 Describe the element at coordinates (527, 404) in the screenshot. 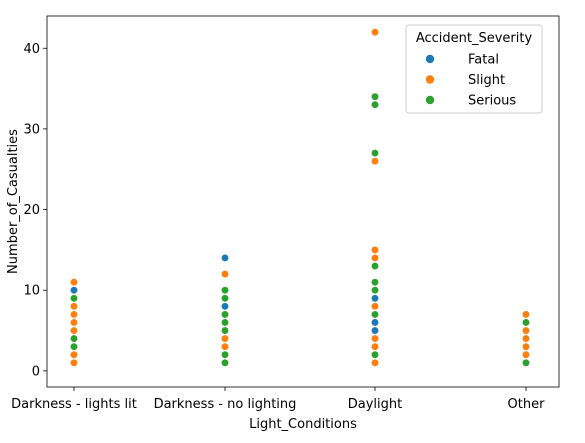

I see `x-tick-label: Other` at that location.